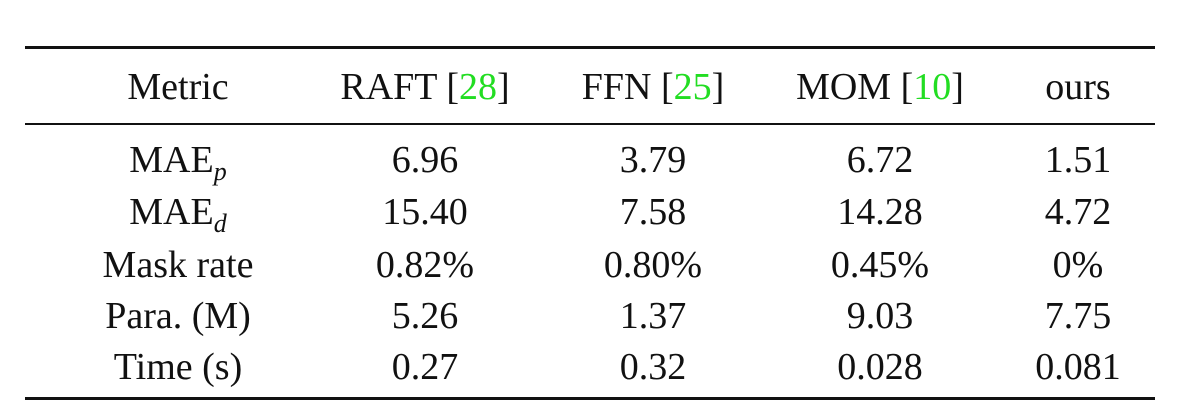 The height and width of the screenshot is (417, 1185). What do you see at coordinates (932, 87) in the screenshot?
I see `citation: 10` at bounding box center [932, 87].